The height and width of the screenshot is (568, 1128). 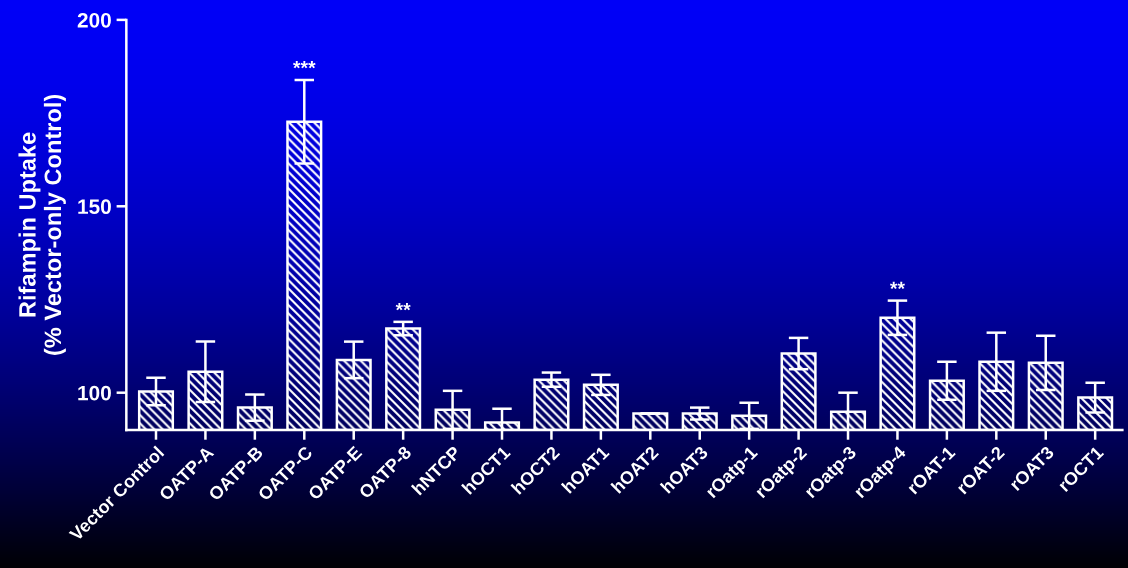 What do you see at coordinates (94, 20) in the screenshot?
I see `y-tick-label: 200` at bounding box center [94, 20].